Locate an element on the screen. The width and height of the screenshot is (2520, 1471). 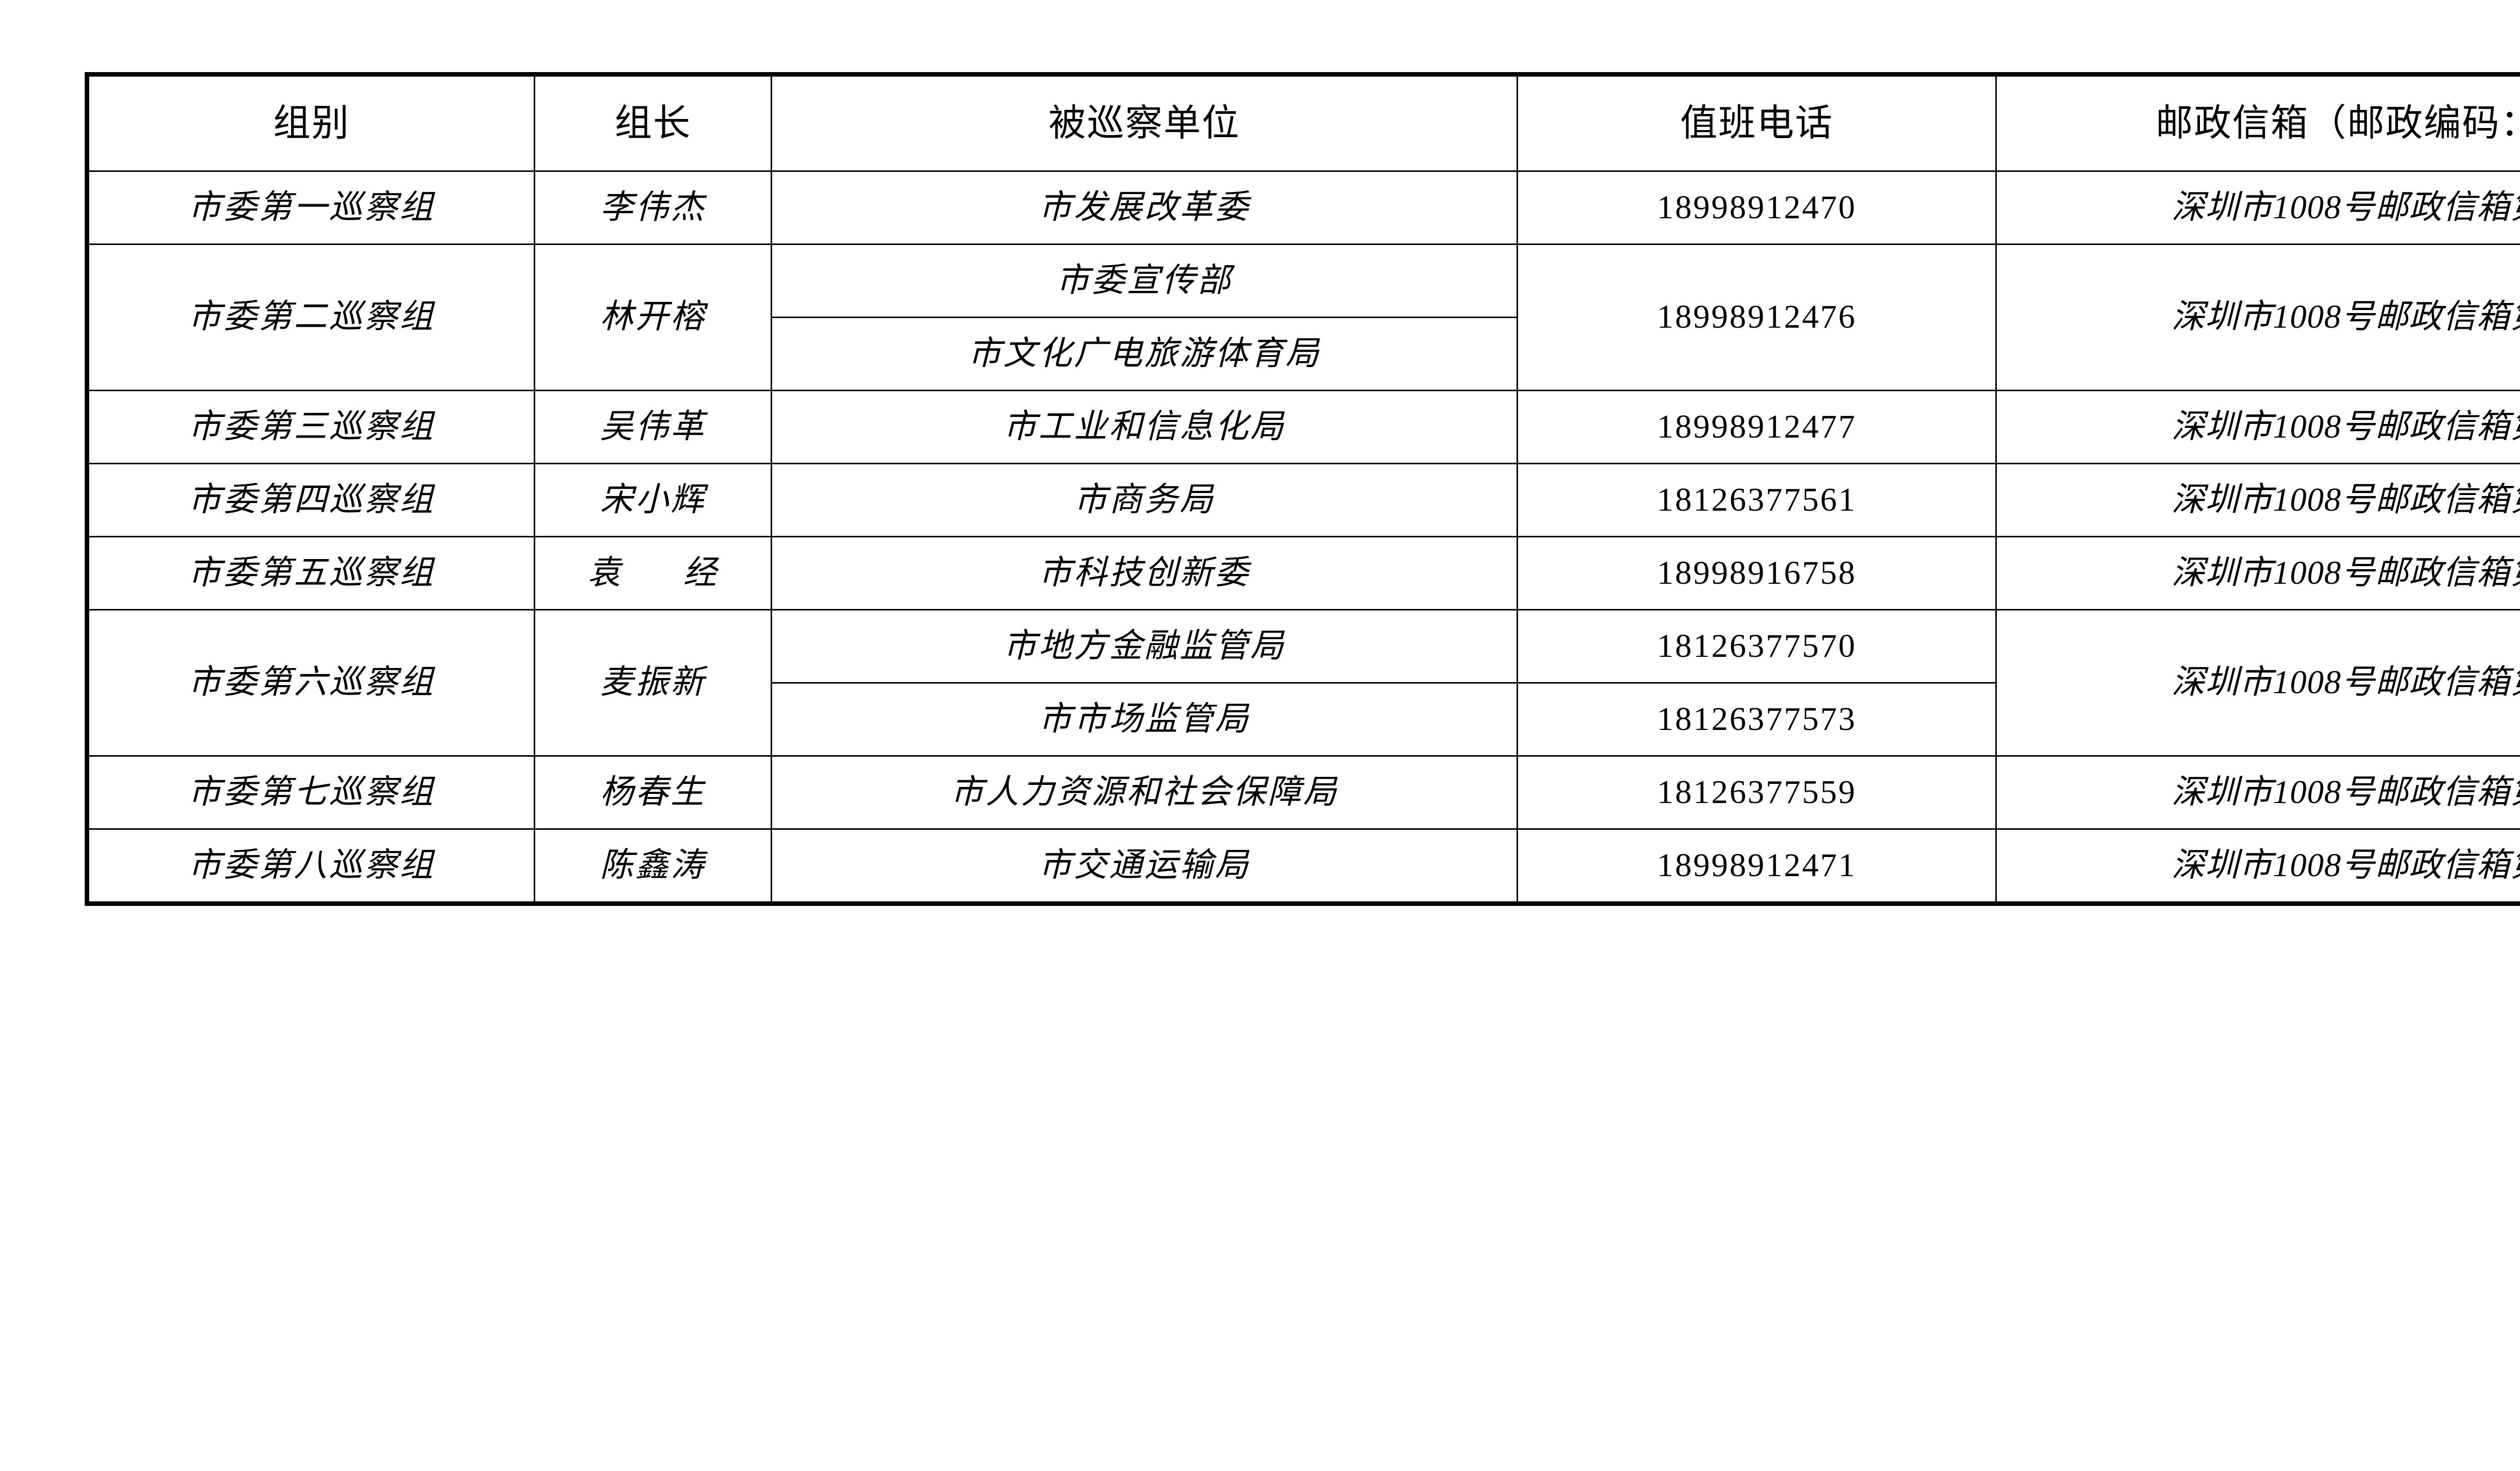
cell-phone: 18998912470 is located at coordinates (1757, 207).